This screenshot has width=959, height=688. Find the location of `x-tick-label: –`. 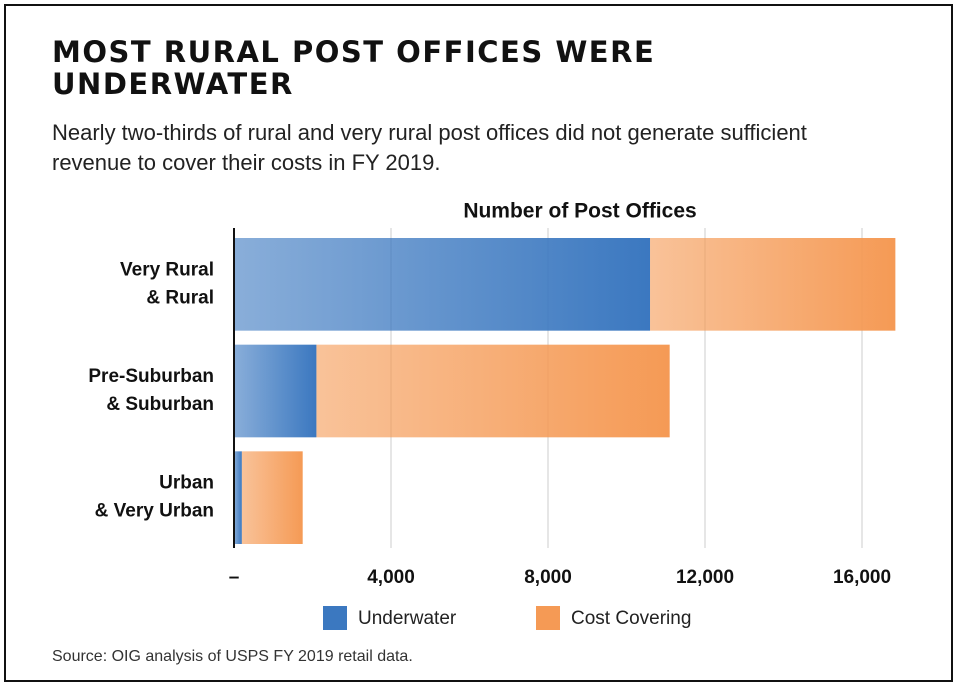

x-tick-label: – is located at coordinates (234, 577).